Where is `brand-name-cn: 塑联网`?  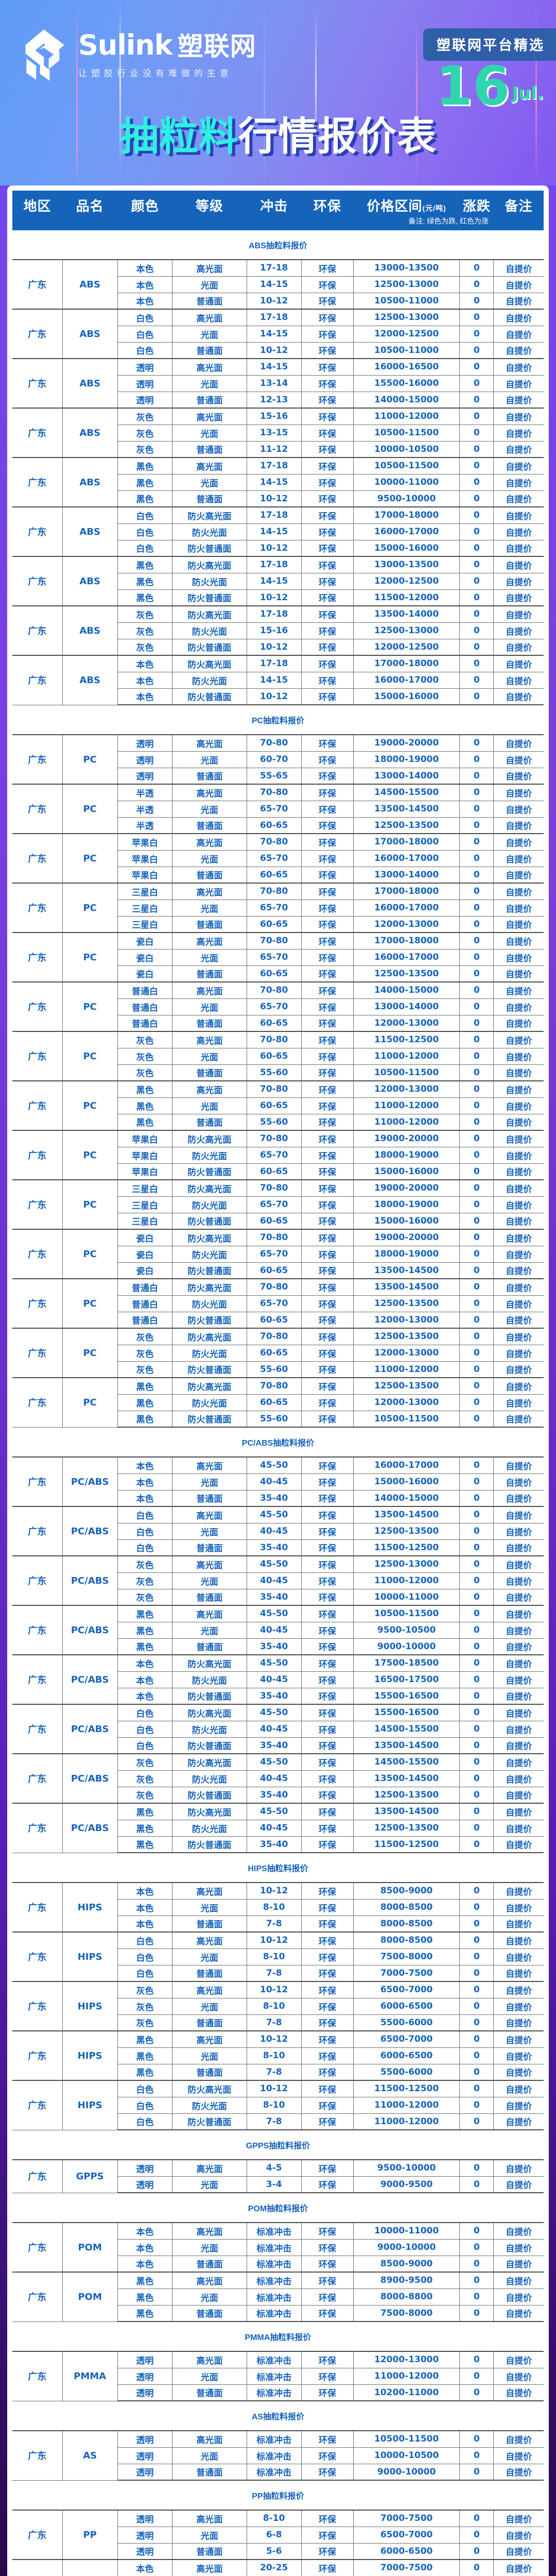 brand-name-cn: 塑联网 is located at coordinates (216, 46).